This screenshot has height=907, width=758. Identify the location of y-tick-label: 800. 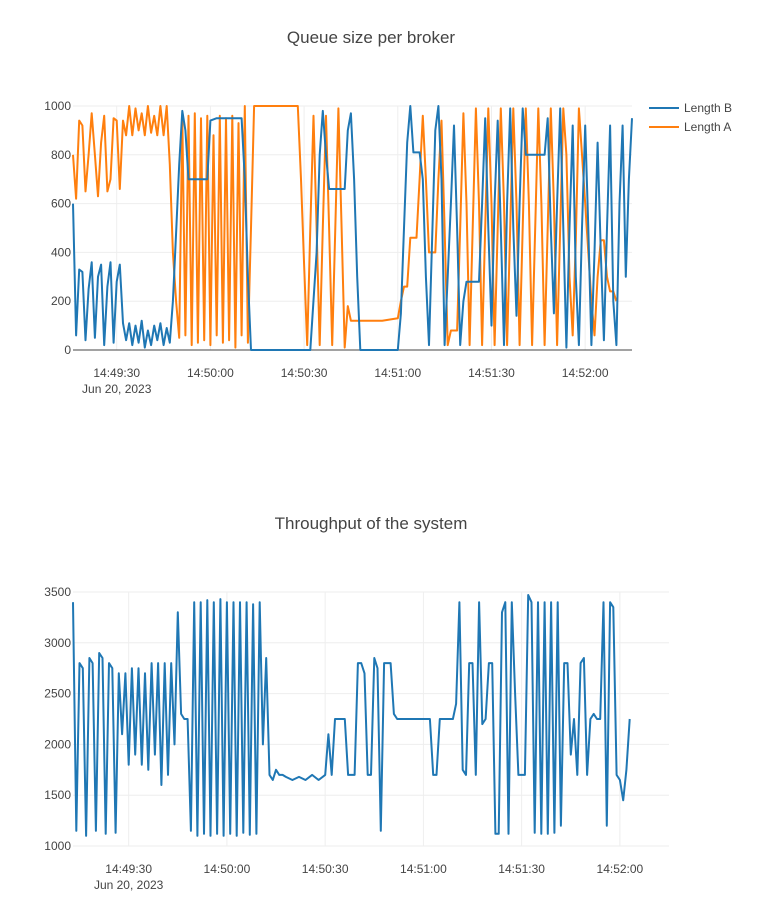
(61, 155).